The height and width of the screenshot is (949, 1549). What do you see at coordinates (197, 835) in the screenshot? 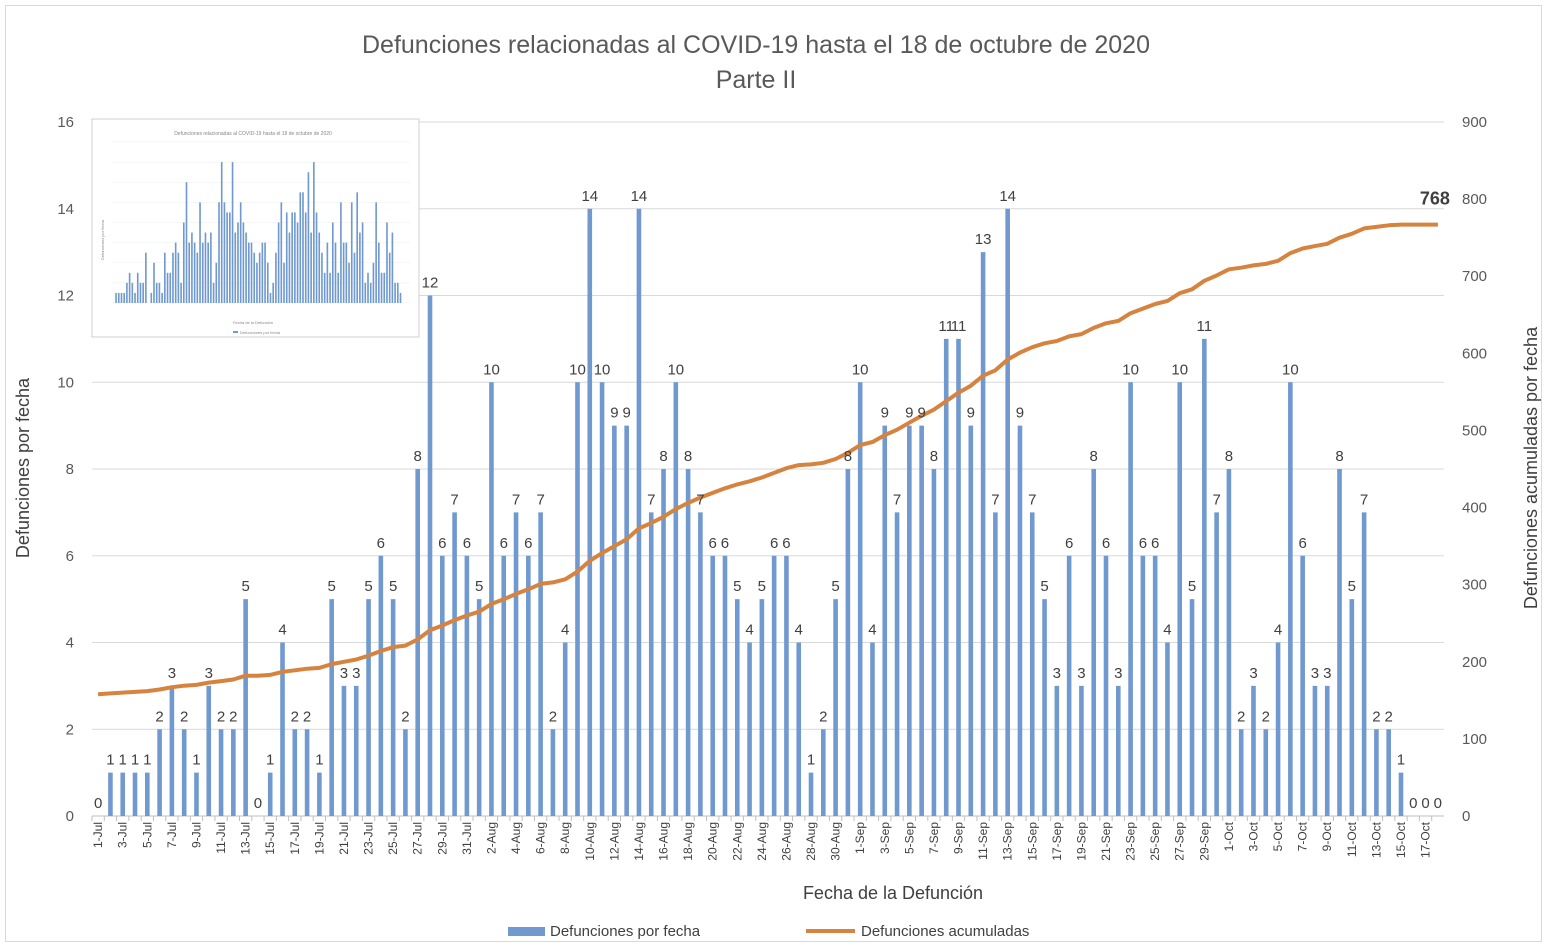
I see `x-tick-label: 9-Jul` at bounding box center [197, 835].